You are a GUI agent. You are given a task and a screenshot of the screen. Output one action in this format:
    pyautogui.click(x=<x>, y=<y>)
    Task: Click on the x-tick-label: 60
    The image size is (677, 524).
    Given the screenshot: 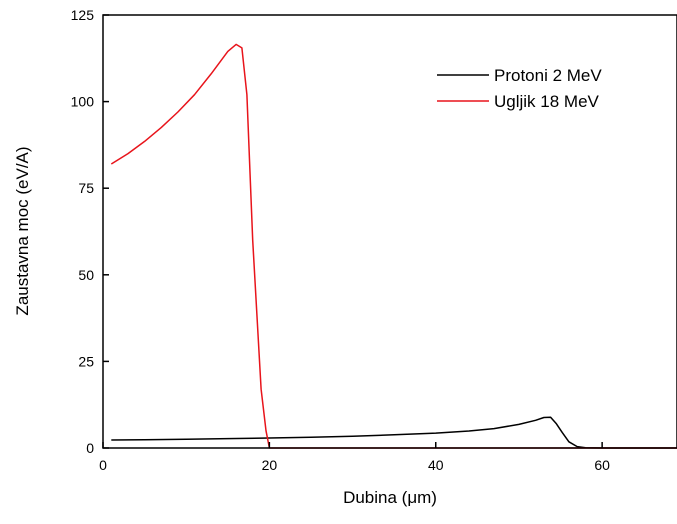 What is the action you would take?
    pyautogui.click(x=602, y=465)
    